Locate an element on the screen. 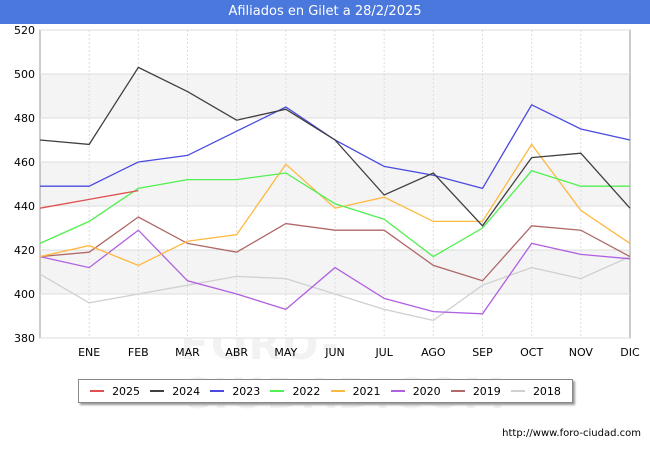 This screenshot has height=450, width=650. series-line-2019 is located at coordinates (335, 249).